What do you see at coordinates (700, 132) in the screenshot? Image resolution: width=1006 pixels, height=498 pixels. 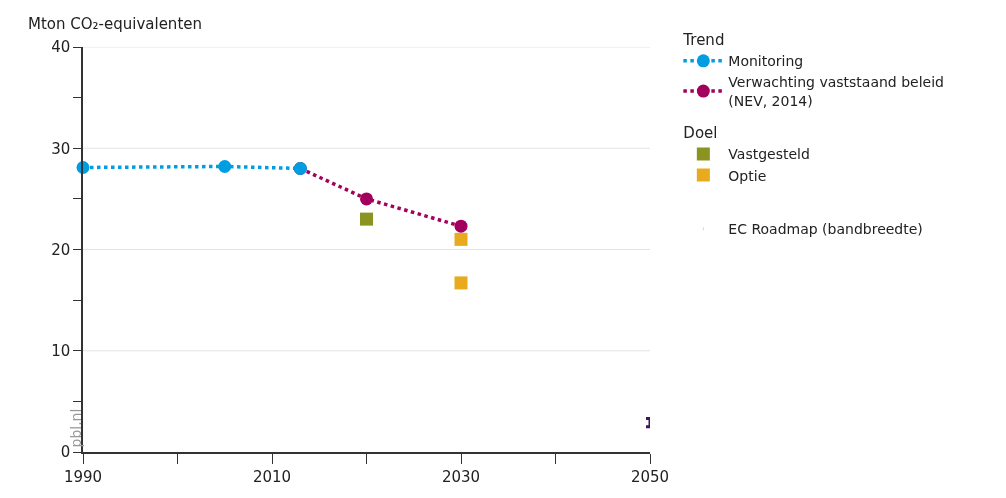 I see `text: Doel` at bounding box center [700, 132].